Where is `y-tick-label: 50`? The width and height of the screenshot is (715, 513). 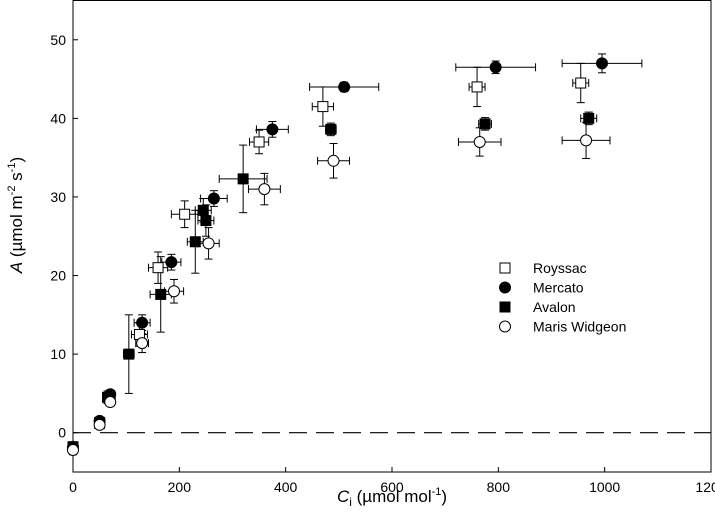
y-tick-label: 50 is located at coordinates (58, 40).